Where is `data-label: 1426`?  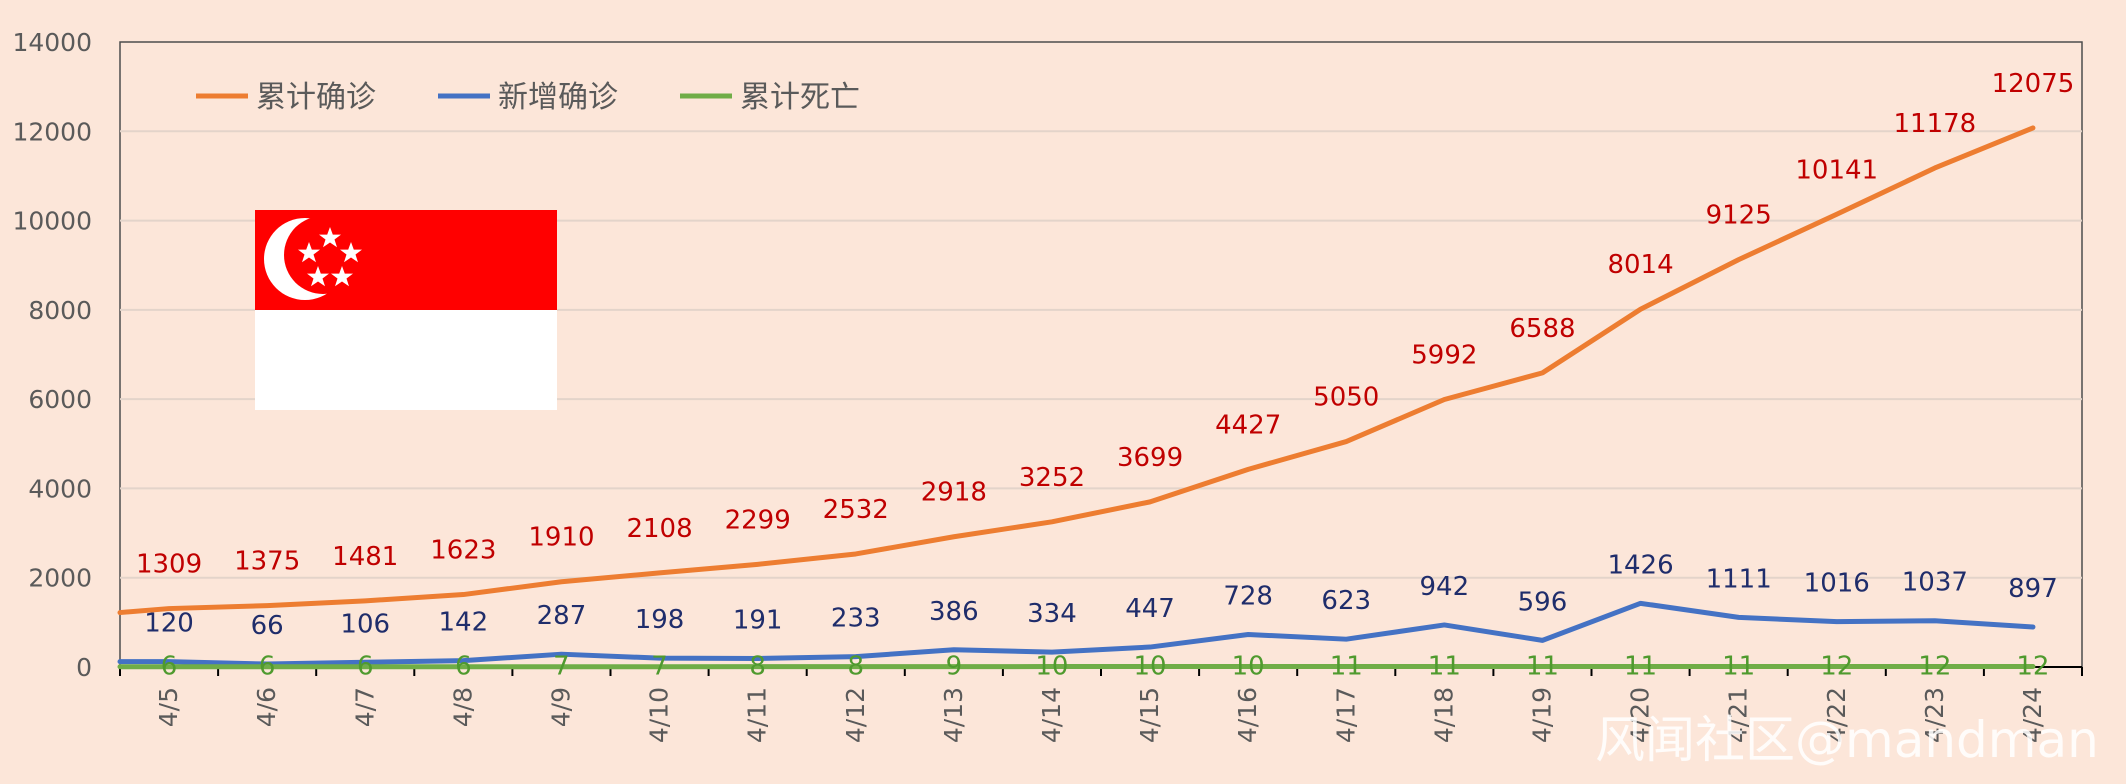 data-label: 1426 is located at coordinates (1640, 565).